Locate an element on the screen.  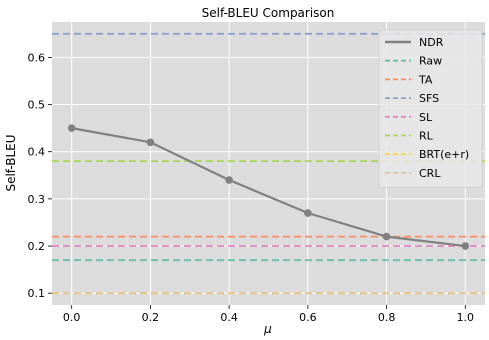
x-tick-label: 0.6 is located at coordinates (308, 317).